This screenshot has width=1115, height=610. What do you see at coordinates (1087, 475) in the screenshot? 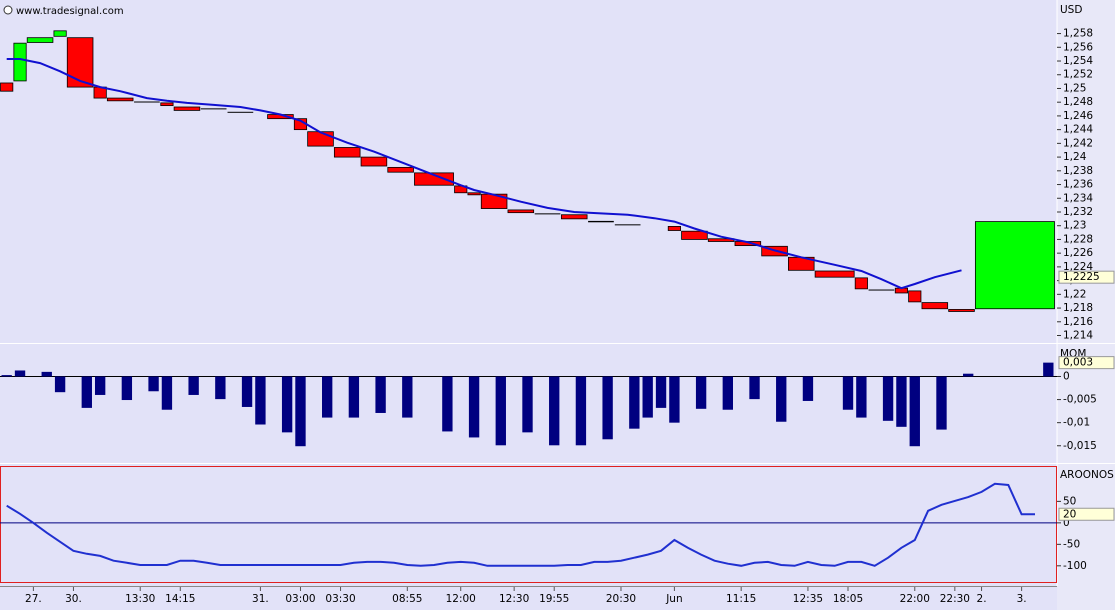
I see `pane-title: AROONOS` at bounding box center [1087, 475].